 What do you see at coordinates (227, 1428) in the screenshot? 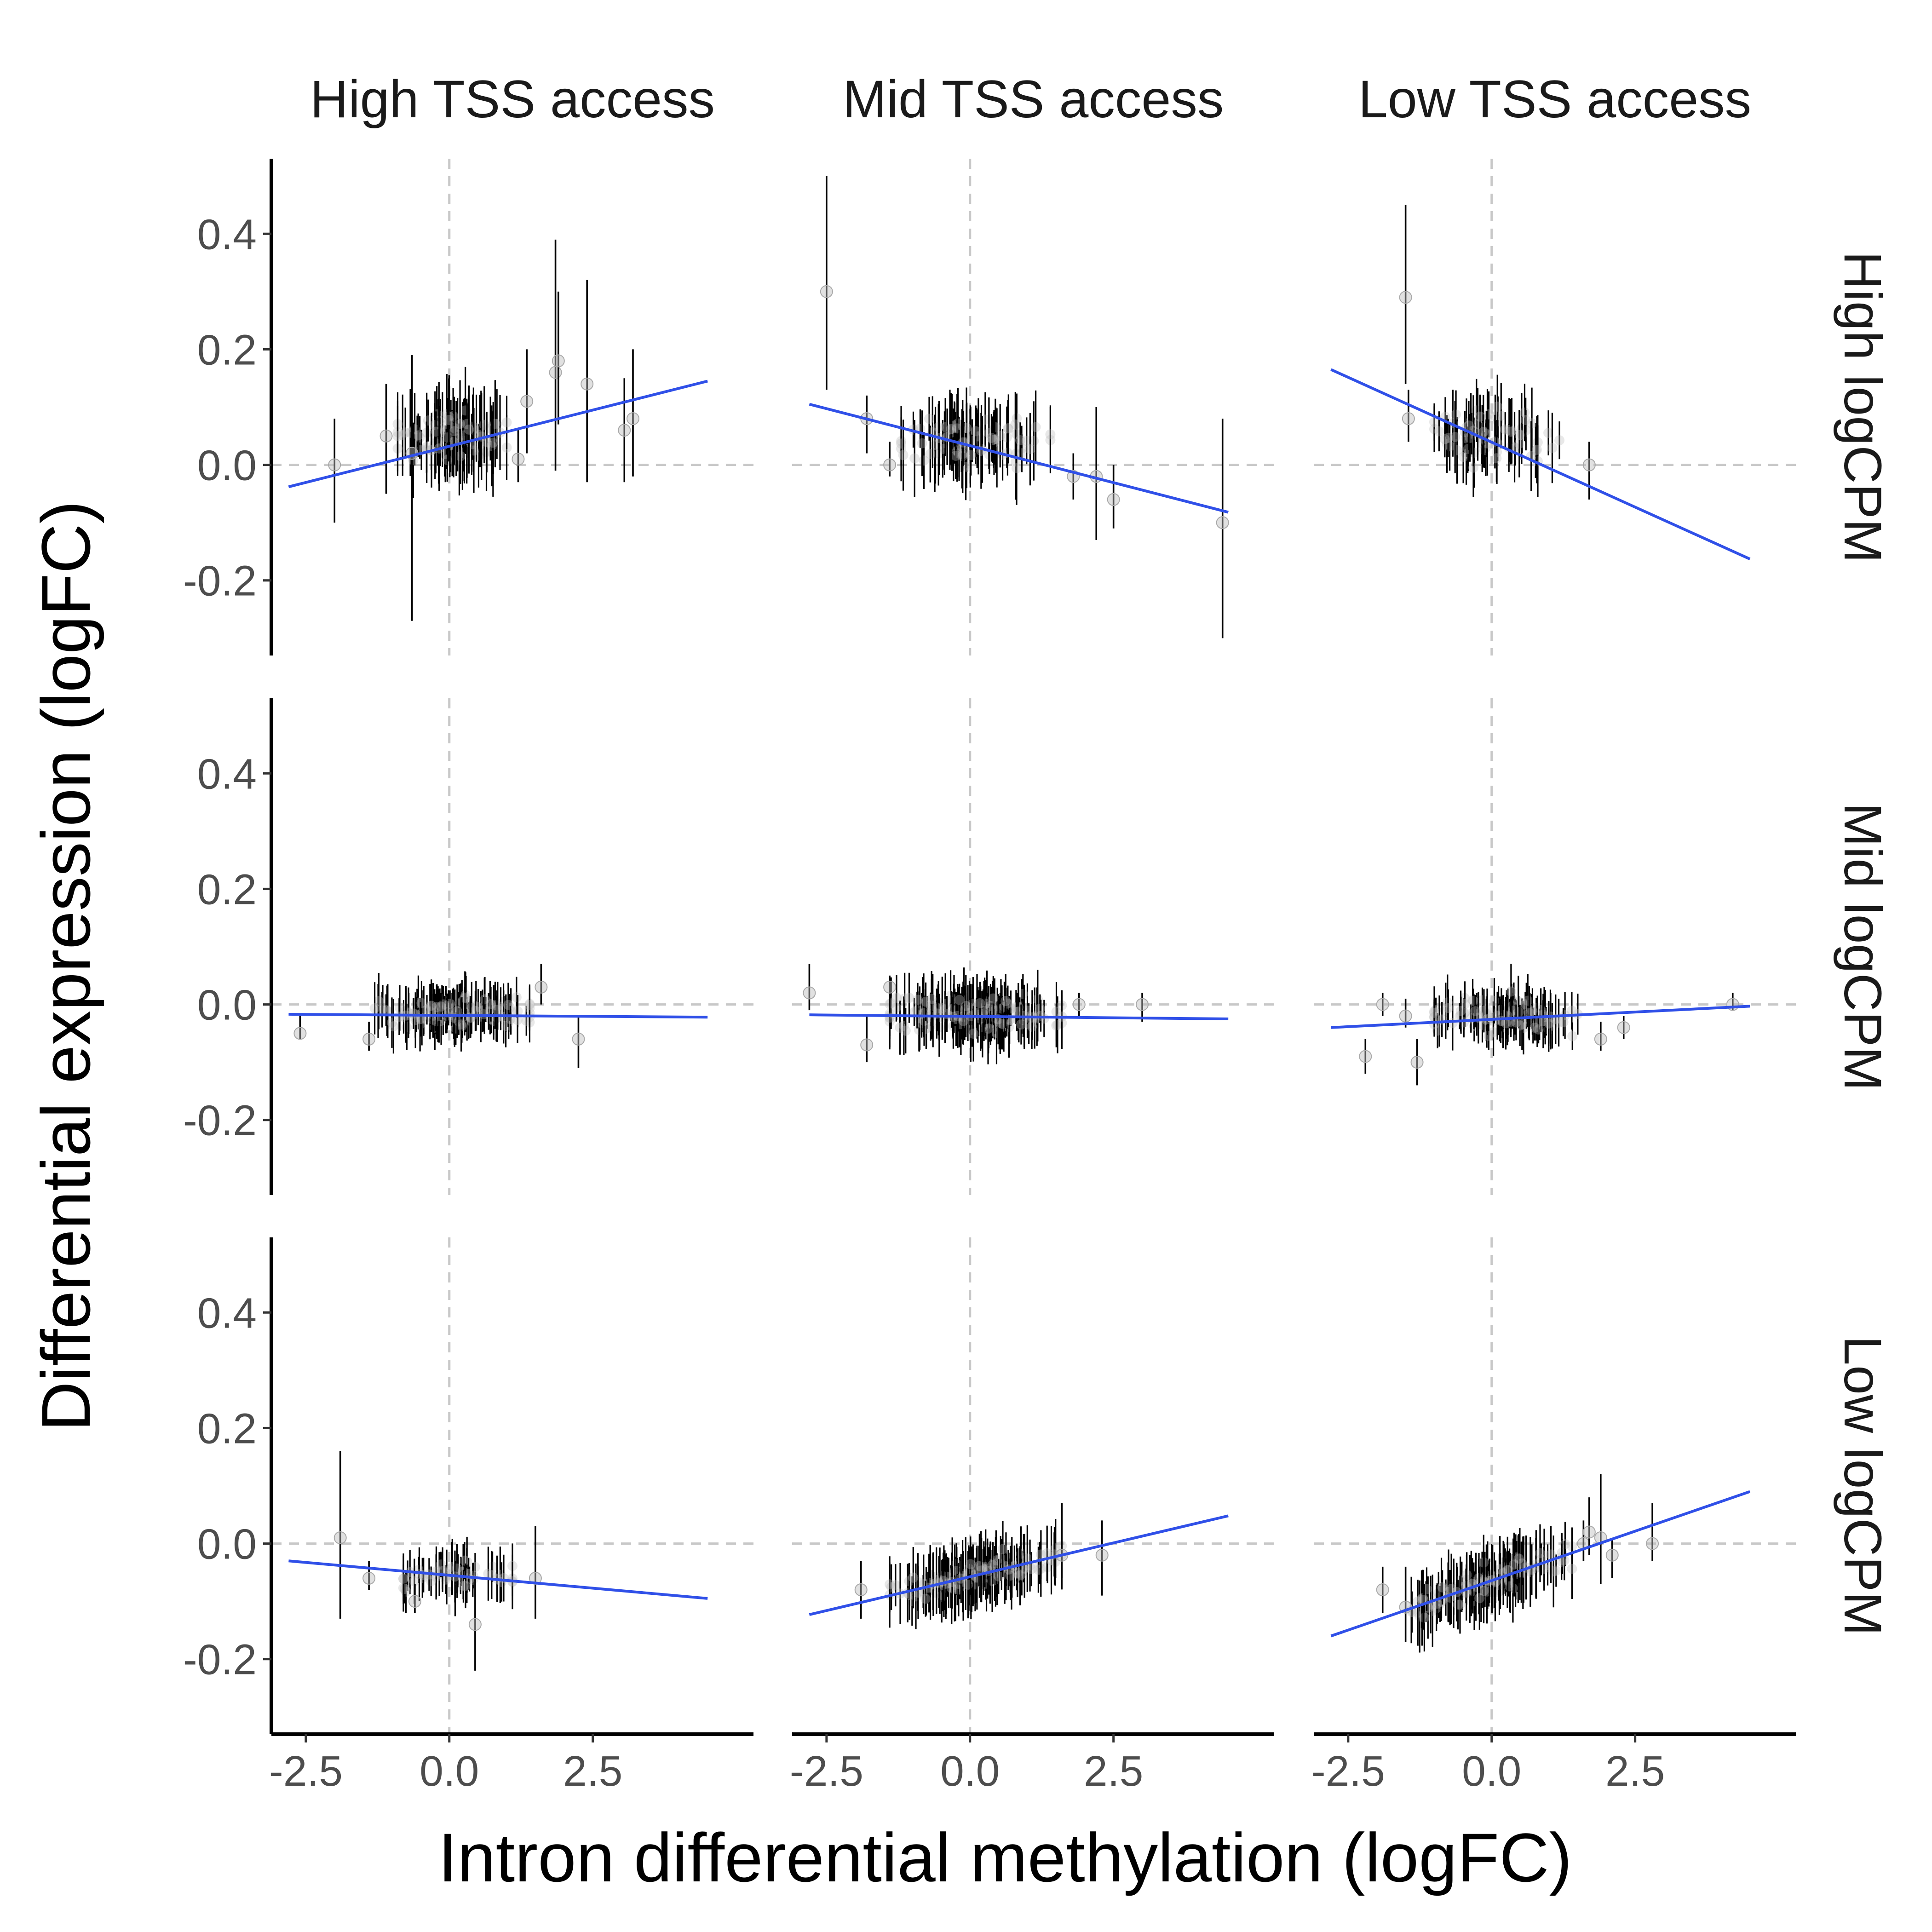
I see `y-tick-label: 0.2` at bounding box center [227, 1428].